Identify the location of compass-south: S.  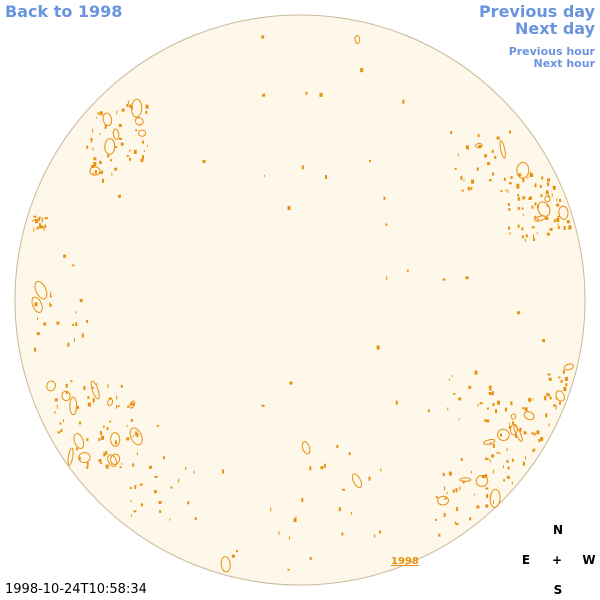
(558, 590).